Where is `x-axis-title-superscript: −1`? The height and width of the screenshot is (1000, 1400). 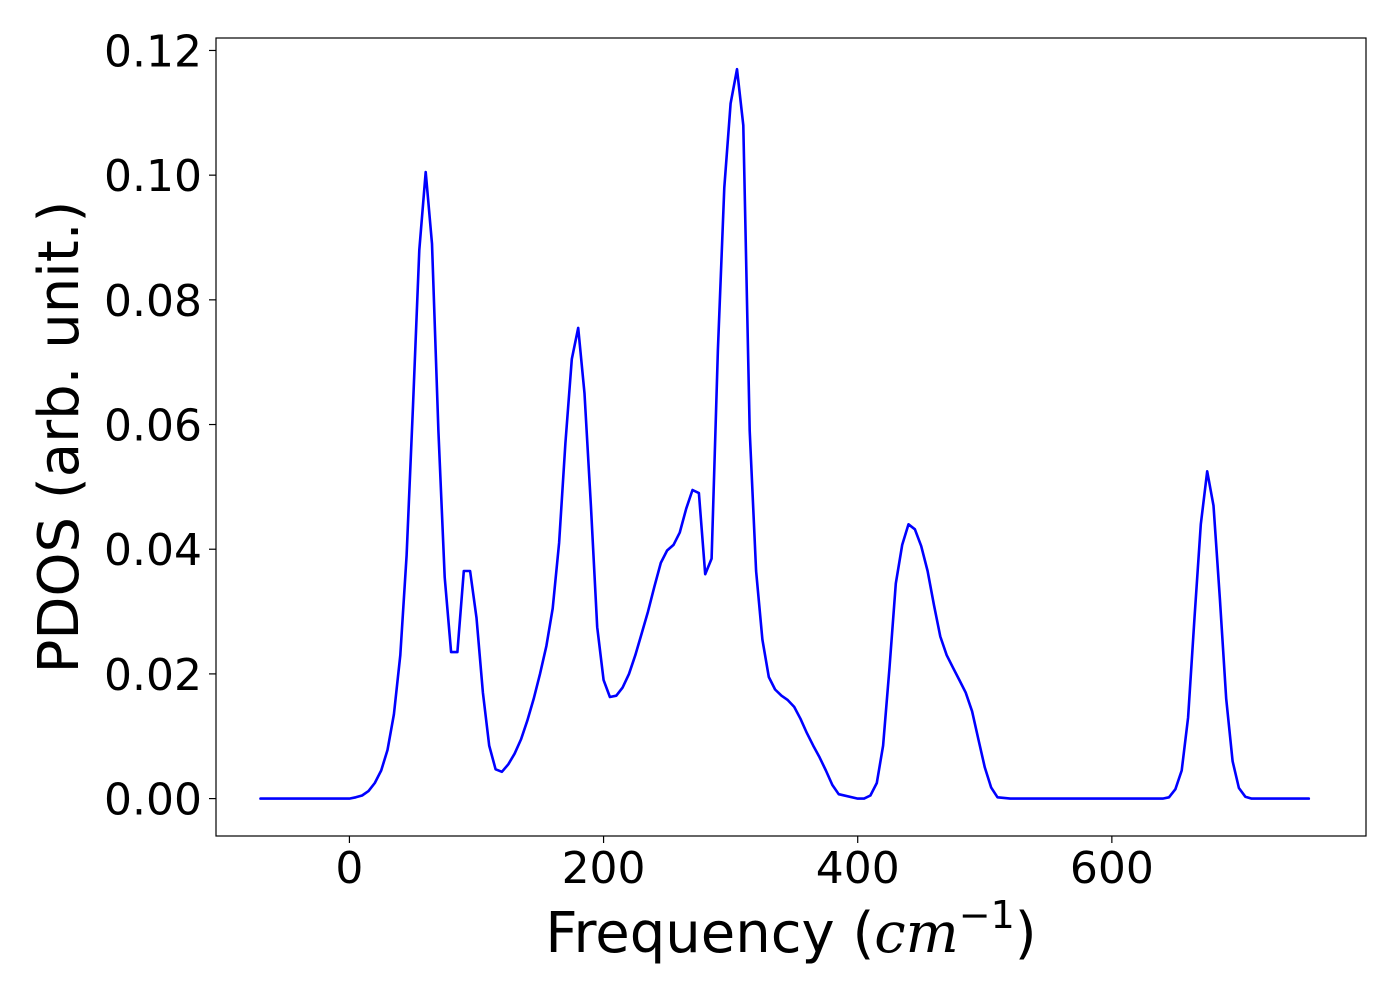
x-axis-title-superscript: −1 is located at coordinates (987, 915).